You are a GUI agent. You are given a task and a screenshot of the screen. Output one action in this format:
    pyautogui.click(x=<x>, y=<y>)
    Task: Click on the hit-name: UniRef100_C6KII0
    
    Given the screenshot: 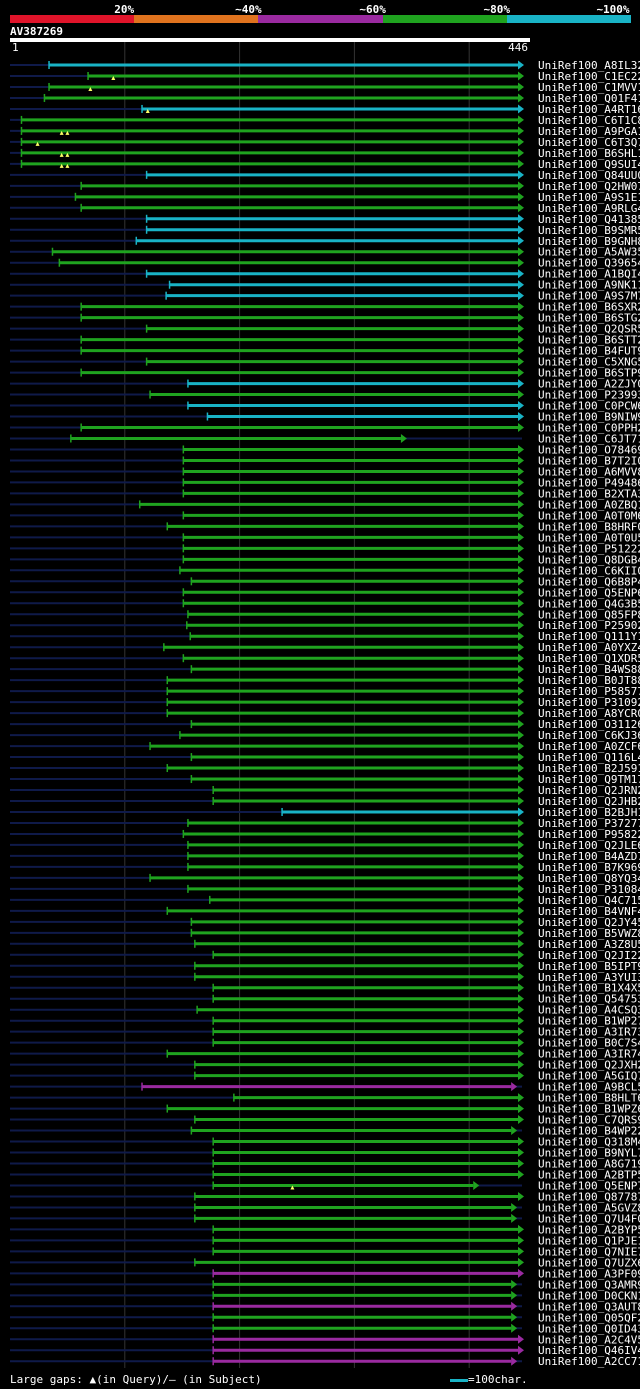 What is the action you would take?
    pyautogui.click(x=589, y=570)
    